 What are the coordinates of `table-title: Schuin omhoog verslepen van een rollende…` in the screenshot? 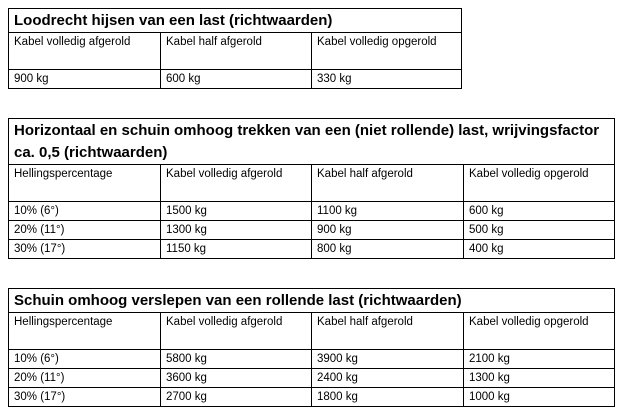 It's located at (311, 300).